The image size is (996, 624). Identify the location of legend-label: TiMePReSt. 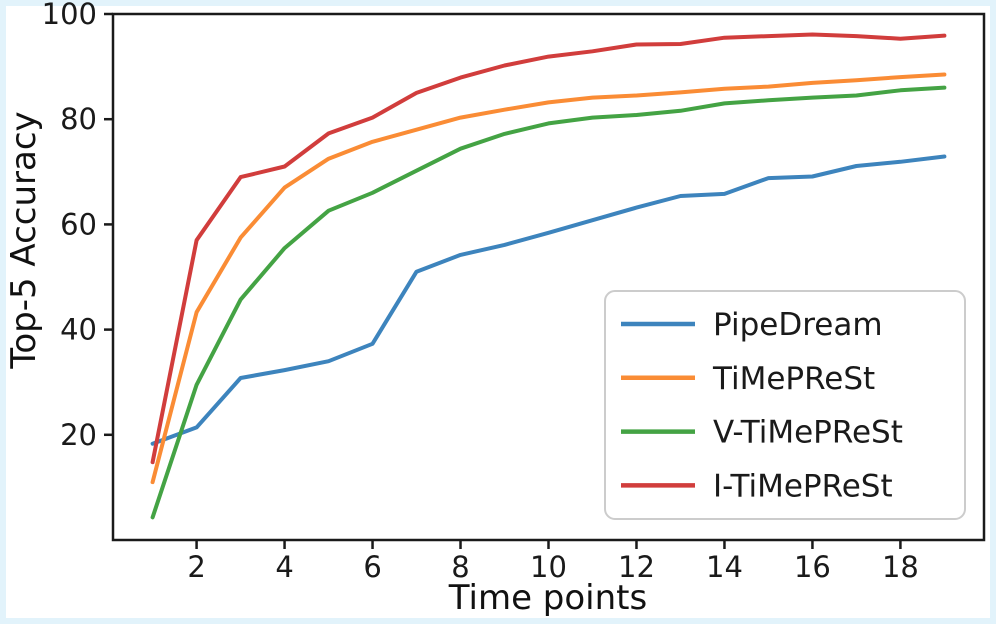
(793, 379).